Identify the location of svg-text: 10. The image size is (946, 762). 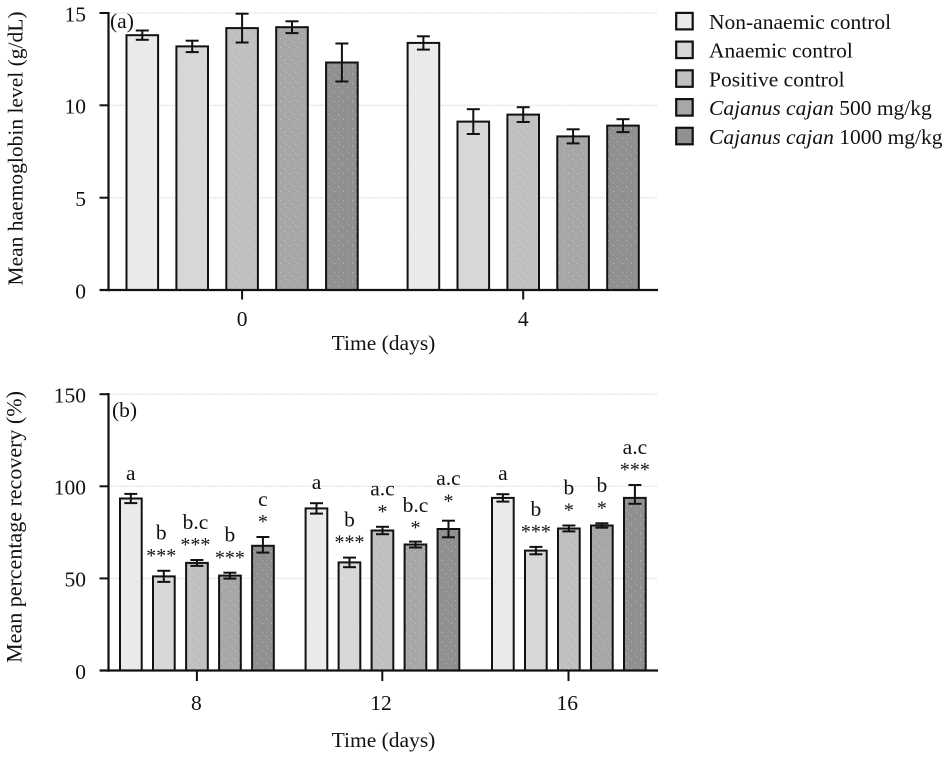
(76, 107).